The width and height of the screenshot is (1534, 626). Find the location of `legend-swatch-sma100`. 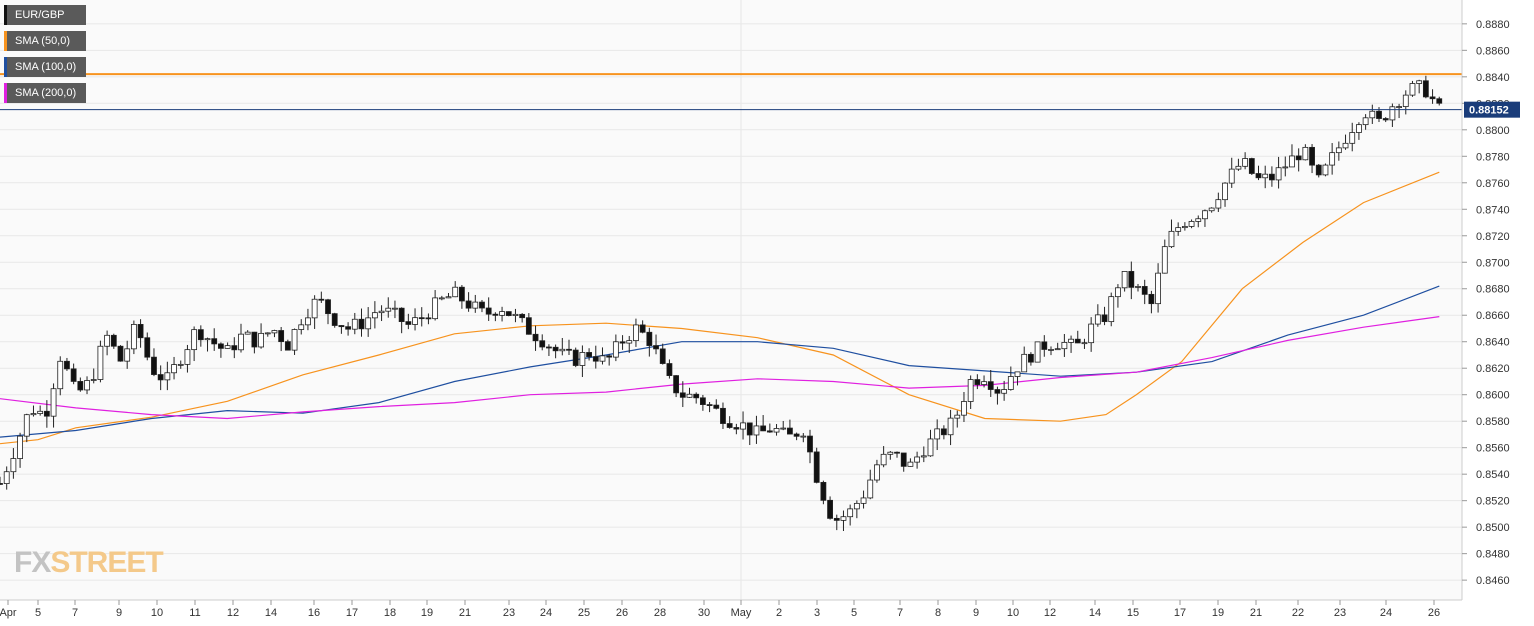

legend-swatch-sma100 is located at coordinates (5, 67).